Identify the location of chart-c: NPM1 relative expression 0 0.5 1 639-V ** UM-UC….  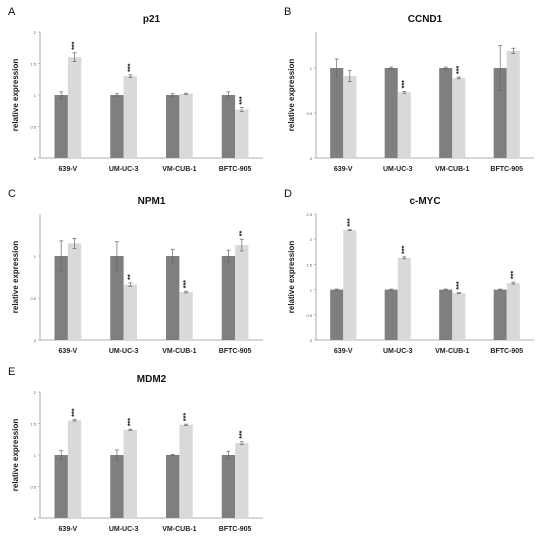
(137, 275).